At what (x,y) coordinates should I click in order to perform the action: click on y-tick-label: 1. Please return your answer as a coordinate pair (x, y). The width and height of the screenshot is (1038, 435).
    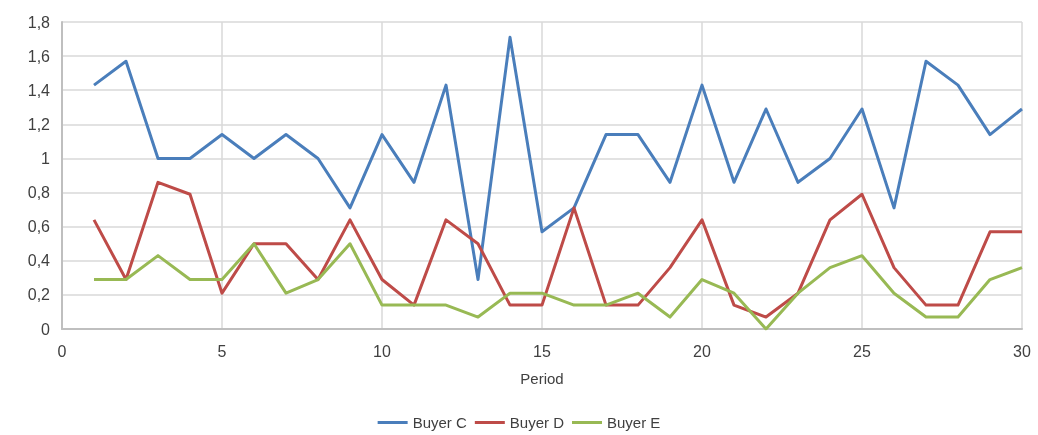
    Looking at the image, I should click on (46, 158).